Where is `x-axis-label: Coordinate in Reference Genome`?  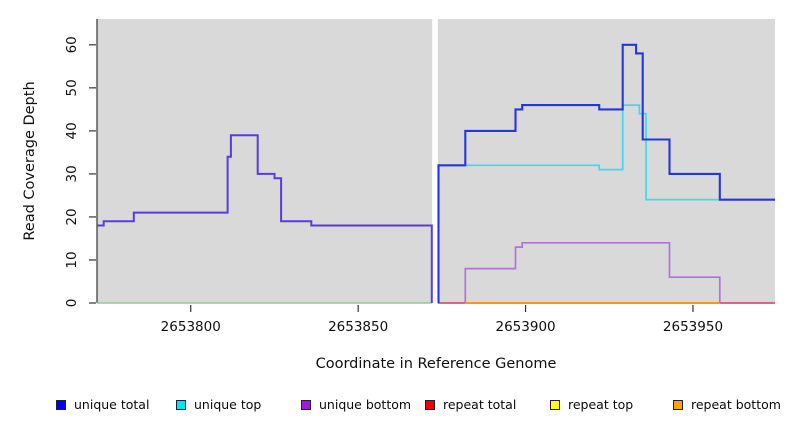 x-axis-label: Coordinate in Reference Genome is located at coordinates (436, 364).